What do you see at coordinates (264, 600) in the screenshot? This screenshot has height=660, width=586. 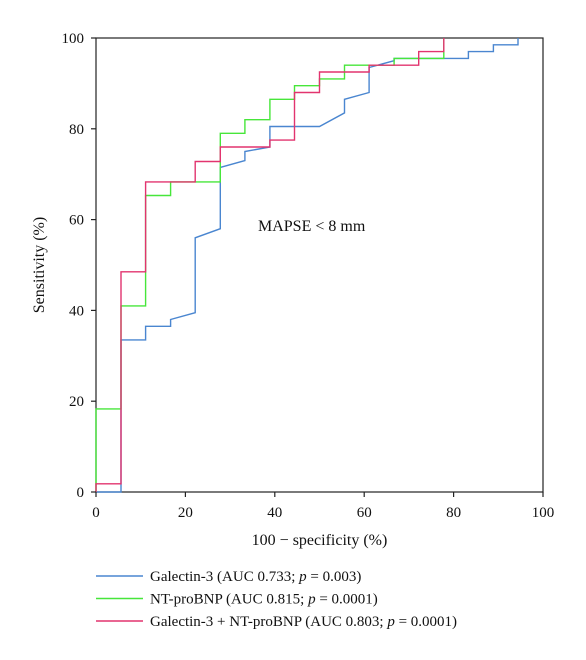 I see `legend-label-2: NT-proBNP (AUC 0.815; p = 0.0001)` at bounding box center [264, 600].